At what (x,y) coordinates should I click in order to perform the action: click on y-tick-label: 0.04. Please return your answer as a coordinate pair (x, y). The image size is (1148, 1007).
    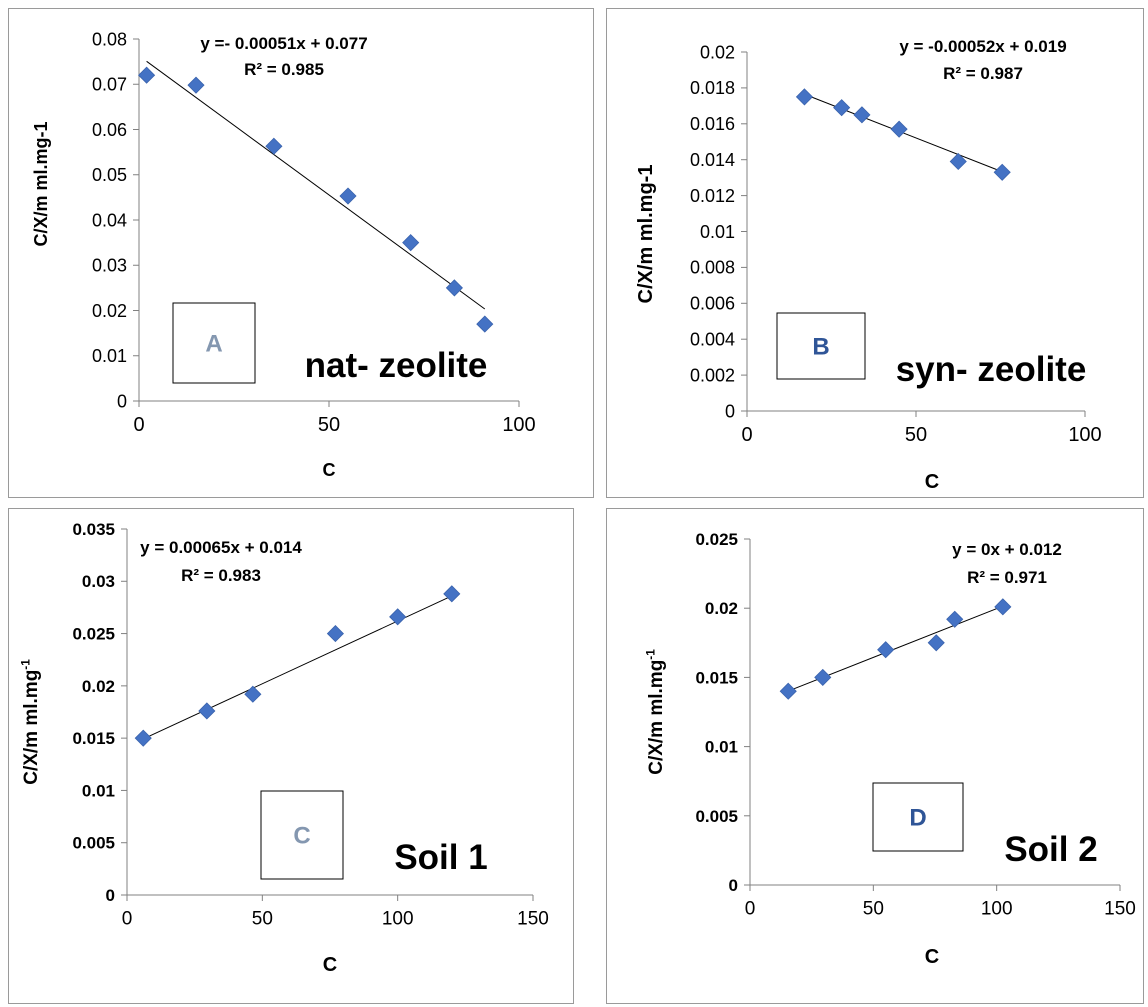
    Looking at the image, I should click on (109, 220).